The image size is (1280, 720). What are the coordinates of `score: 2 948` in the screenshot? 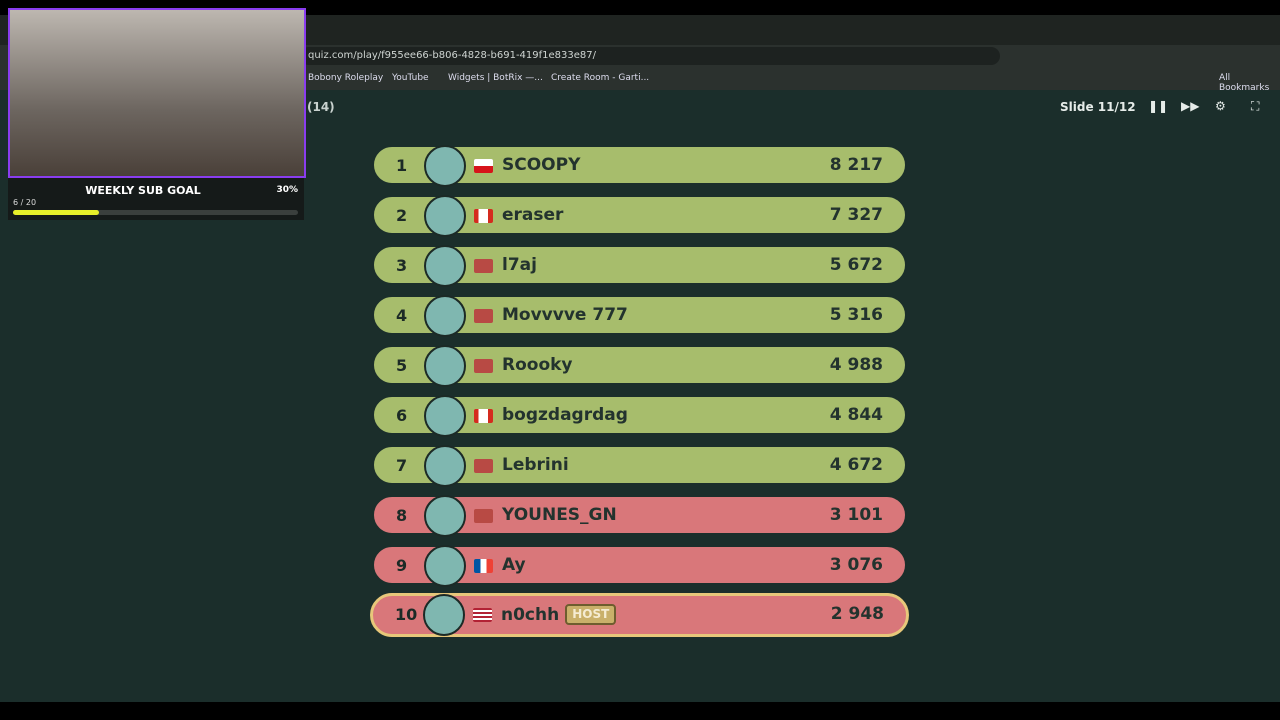 It's located at (857, 614).